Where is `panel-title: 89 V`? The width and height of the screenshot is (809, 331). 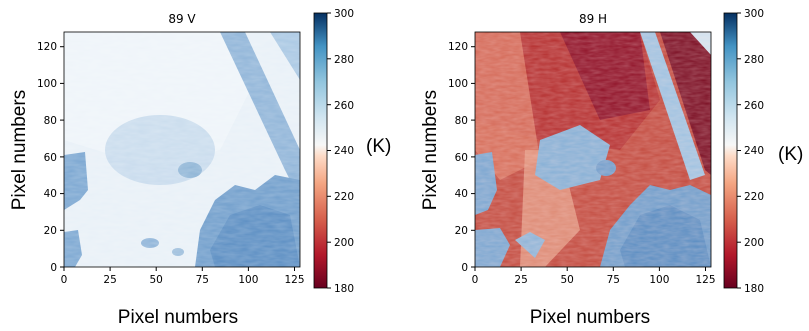
panel-title: 89 V is located at coordinates (182, 19).